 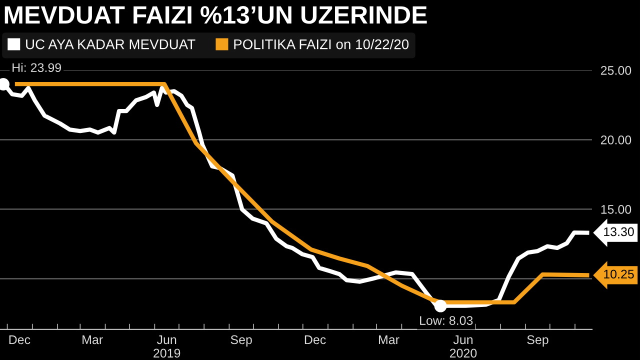 What do you see at coordinates (167, 346) in the screenshot?
I see `x-tick-label: Jun 2019` at bounding box center [167, 346].